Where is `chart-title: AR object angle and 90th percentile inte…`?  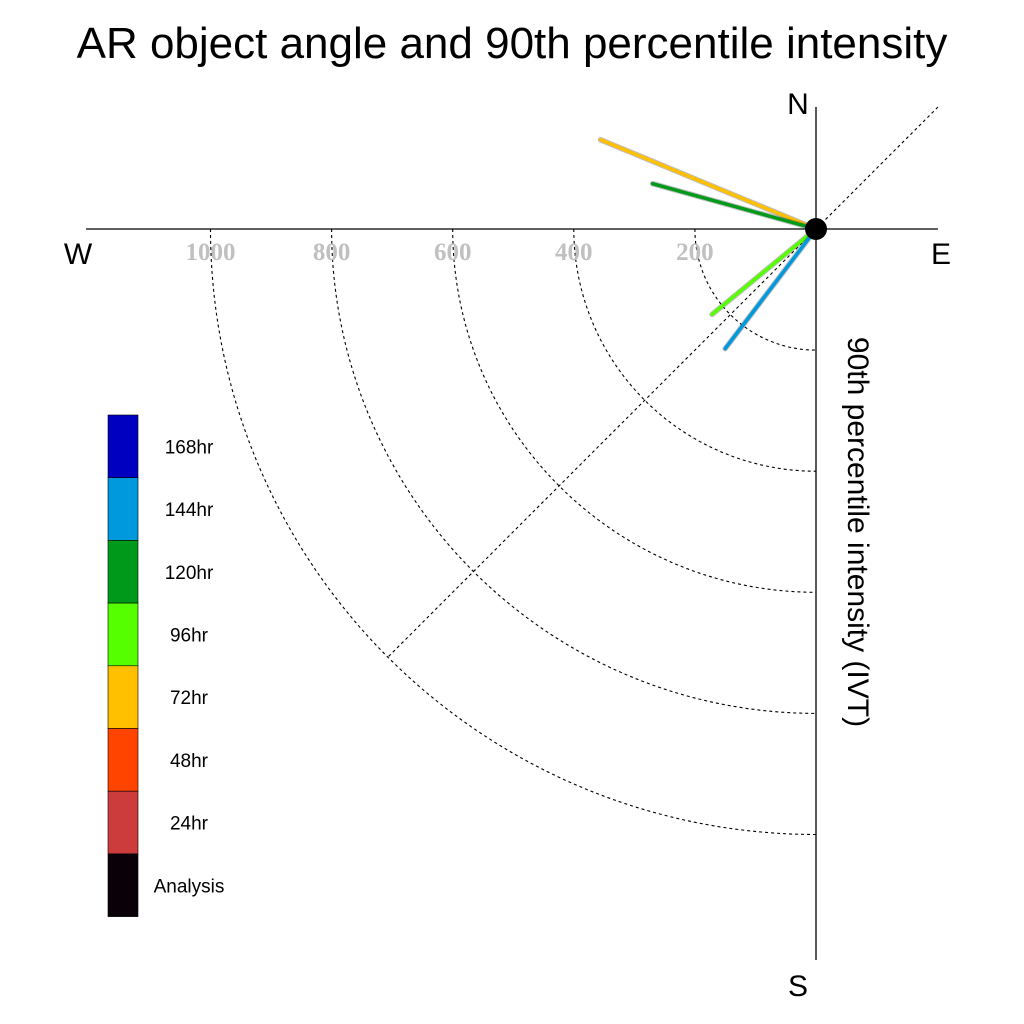 chart-title: AR object angle and 90th percentile inte… is located at coordinates (512, 43).